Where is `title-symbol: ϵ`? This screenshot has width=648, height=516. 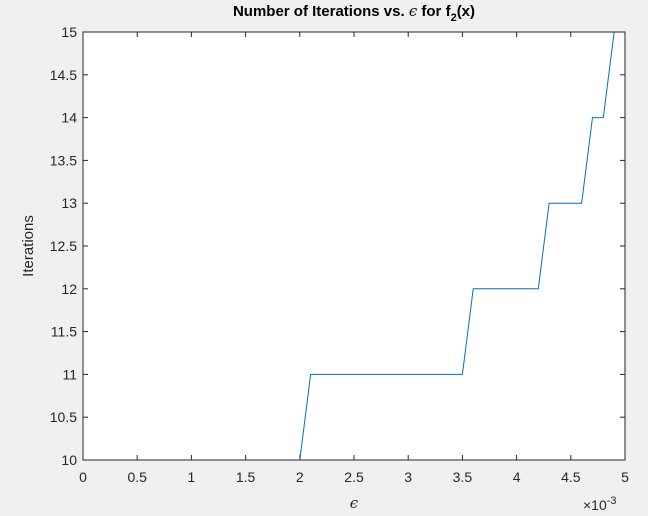 title-symbol: ϵ is located at coordinates (413, 11).